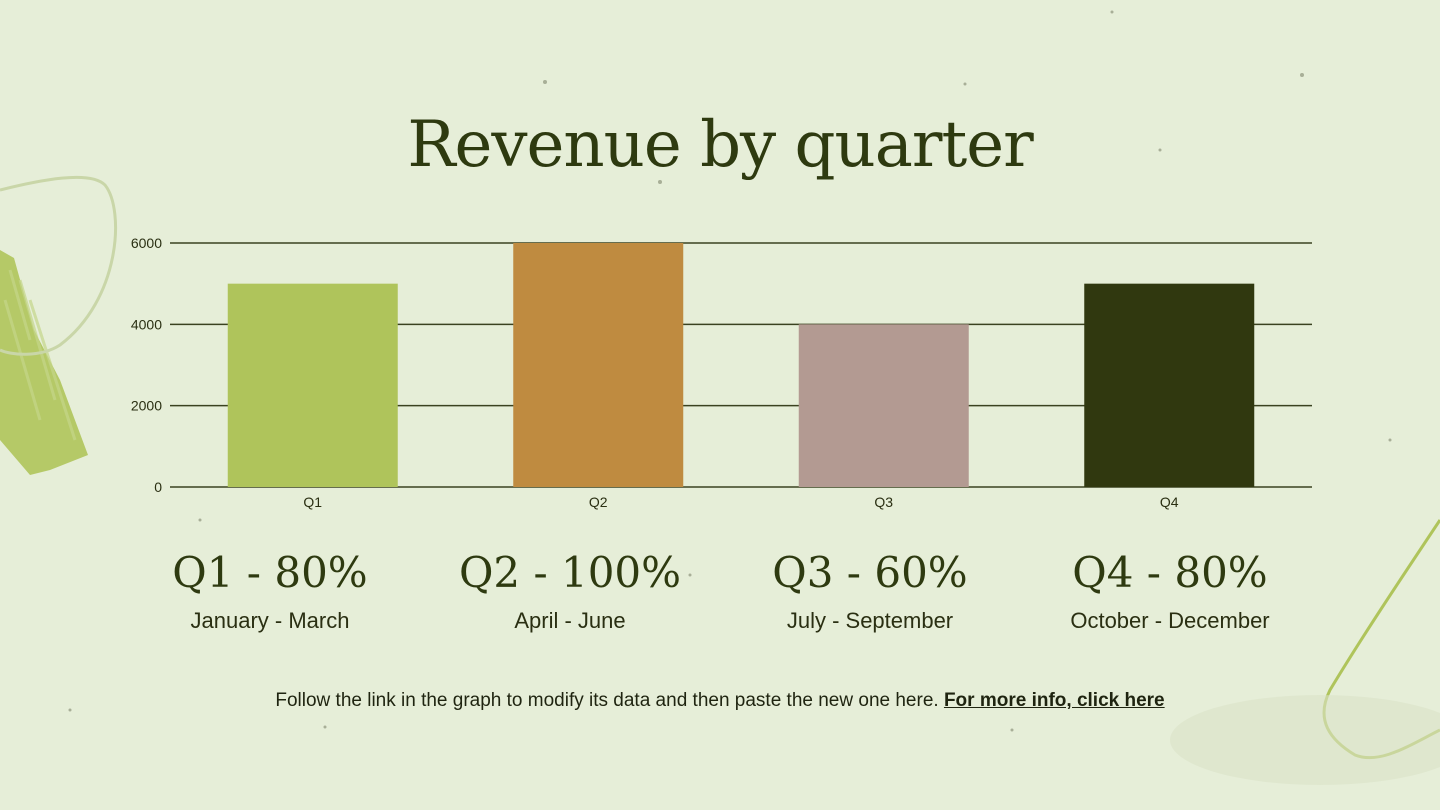  Describe the element at coordinates (158, 487) in the screenshot. I see `y-tick-label: 0` at that location.